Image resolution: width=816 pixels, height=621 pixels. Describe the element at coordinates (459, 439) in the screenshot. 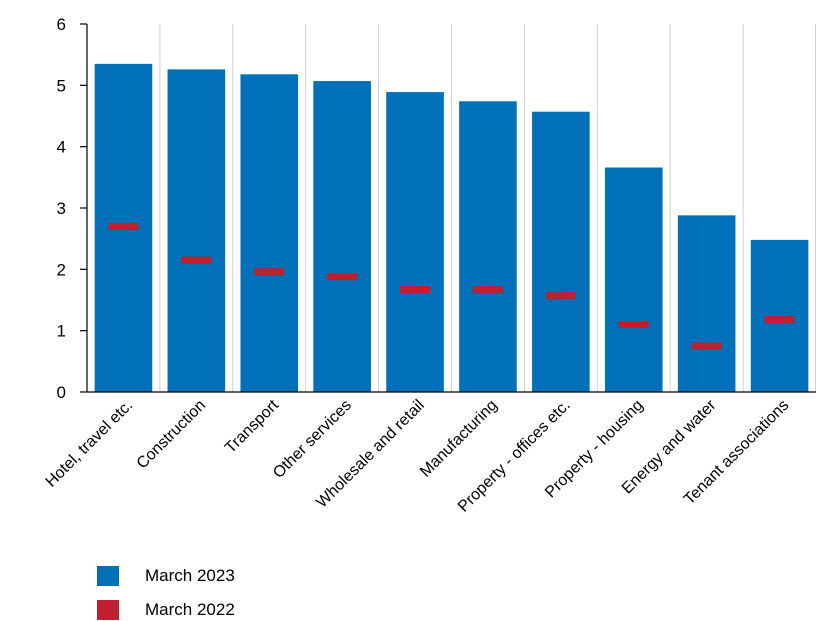

I see `x-category-label: Manufacturing` at that location.